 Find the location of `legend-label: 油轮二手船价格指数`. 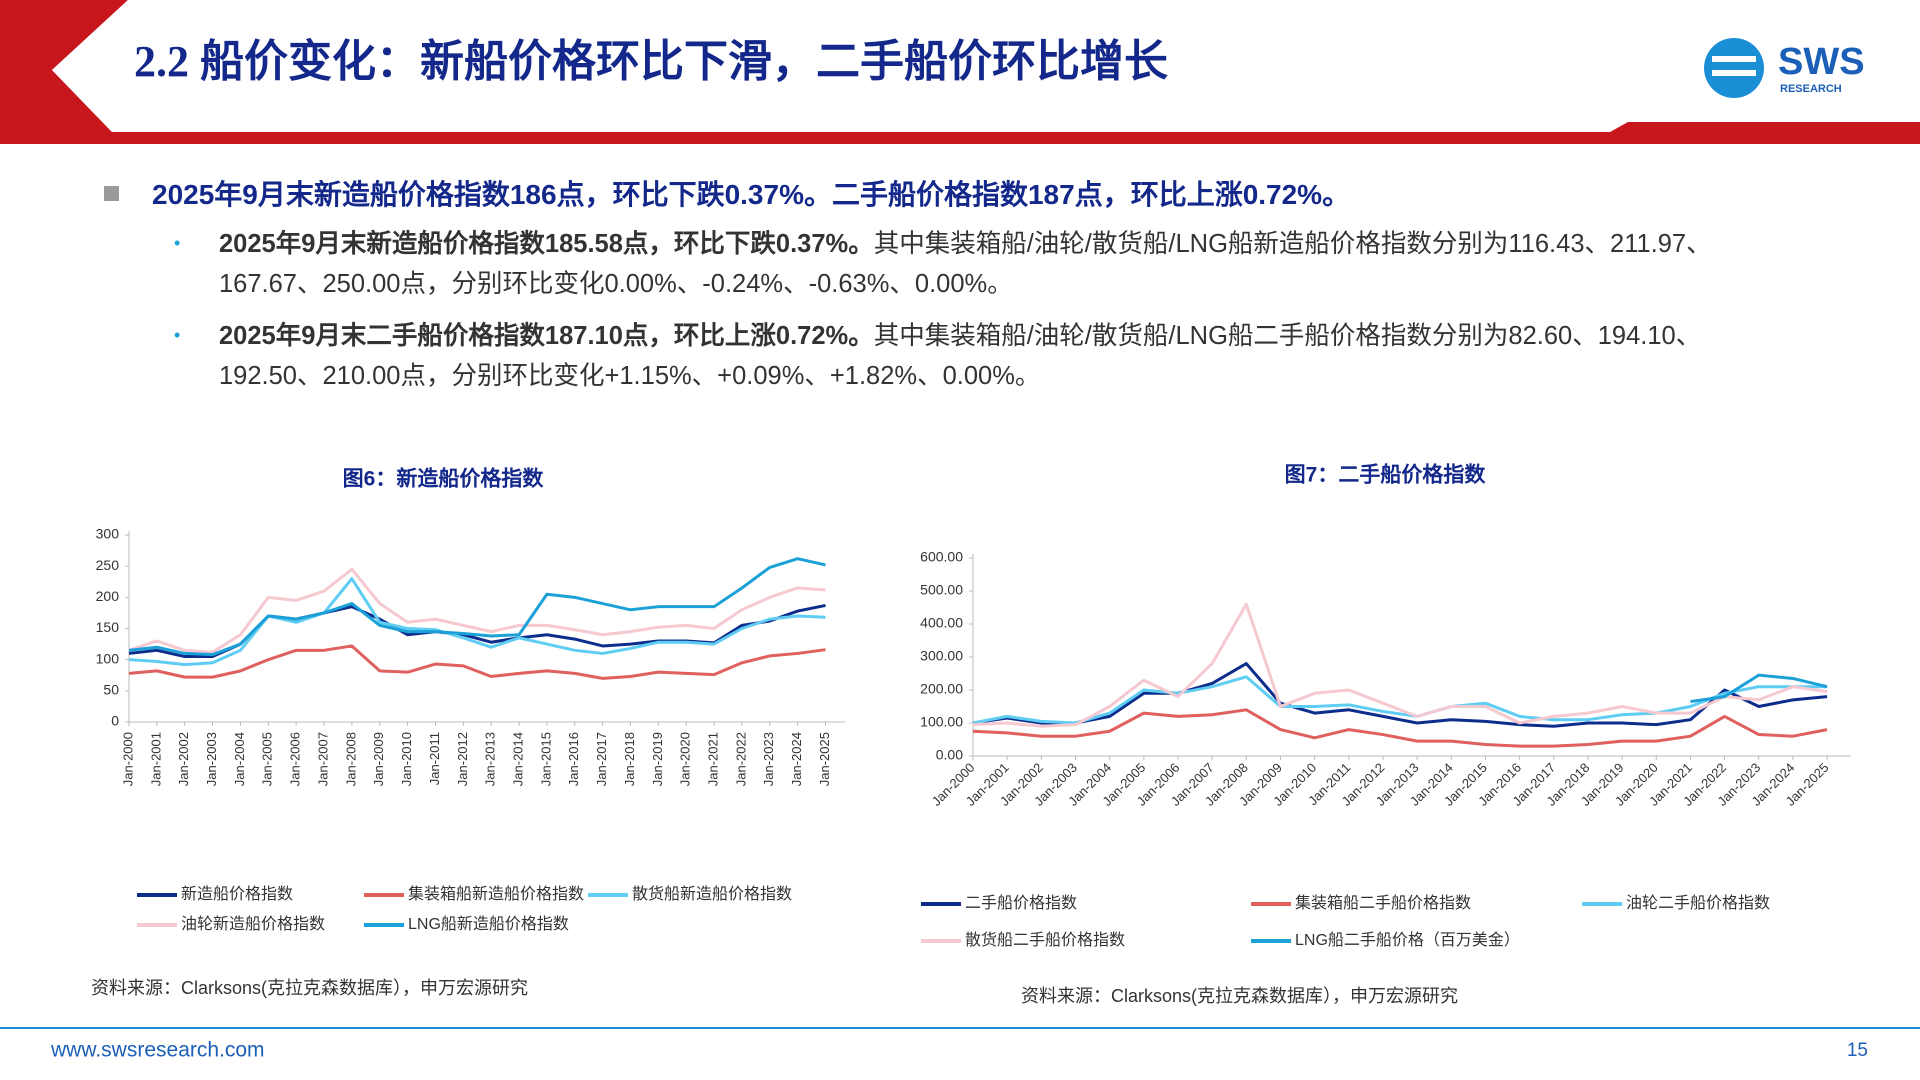

legend-label: 油轮二手船价格指数 is located at coordinates (1698, 903).